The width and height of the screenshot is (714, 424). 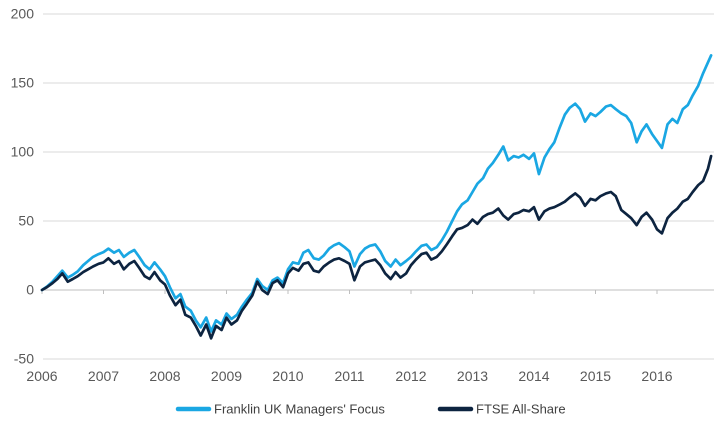 I want to click on y-axis-label-200: 200, so click(x=23, y=14).